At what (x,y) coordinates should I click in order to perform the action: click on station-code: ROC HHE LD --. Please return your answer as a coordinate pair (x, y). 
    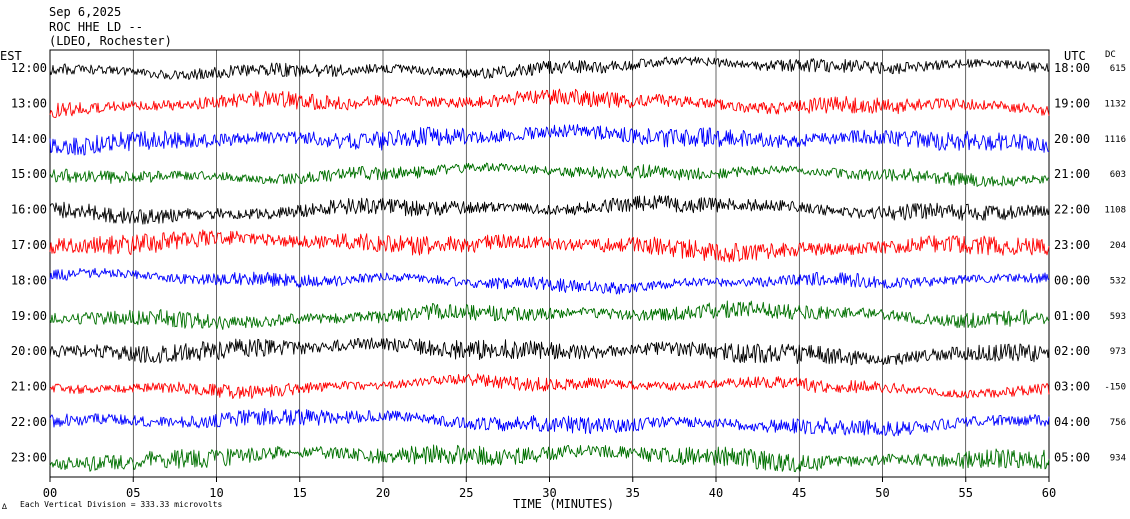
    Looking at the image, I should click on (96, 27).